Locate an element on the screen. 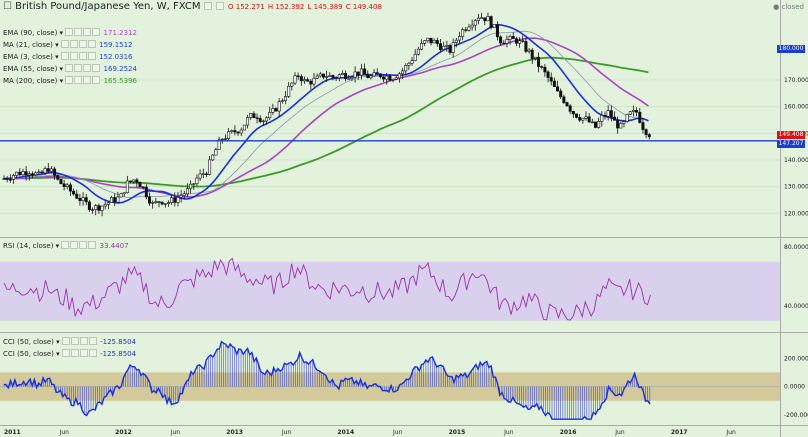 The height and width of the screenshot is (437, 808). price-tag-last: 149.408 is located at coordinates (791, 135).